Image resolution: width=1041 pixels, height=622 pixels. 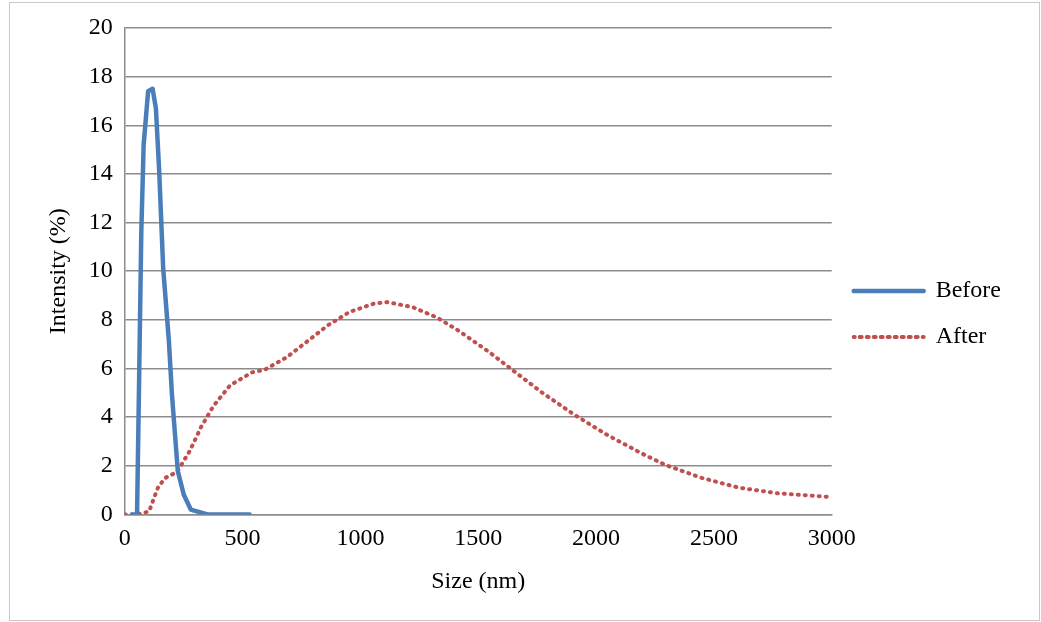 What do you see at coordinates (961, 335) in the screenshot?
I see `legend-label: After` at bounding box center [961, 335].